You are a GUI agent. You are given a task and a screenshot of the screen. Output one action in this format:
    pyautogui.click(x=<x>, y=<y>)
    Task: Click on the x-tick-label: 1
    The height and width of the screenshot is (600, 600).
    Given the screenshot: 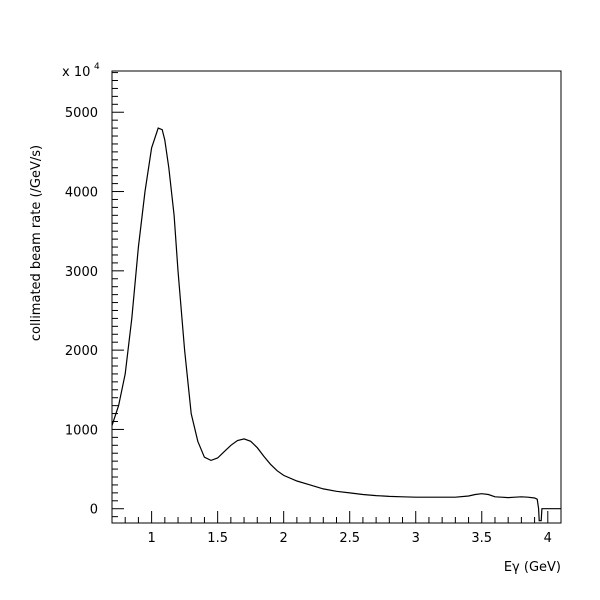 What is the action you would take?
    pyautogui.click(x=151, y=538)
    